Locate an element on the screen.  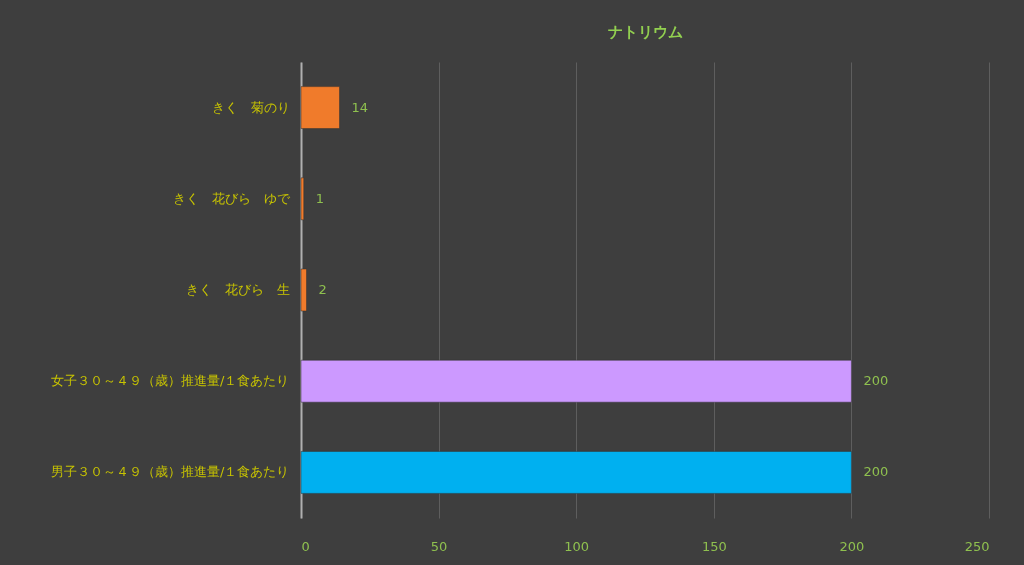
y-tick-label: 女子３０～４９（歳）推進量/１食あたり is located at coordinates (170, 381).